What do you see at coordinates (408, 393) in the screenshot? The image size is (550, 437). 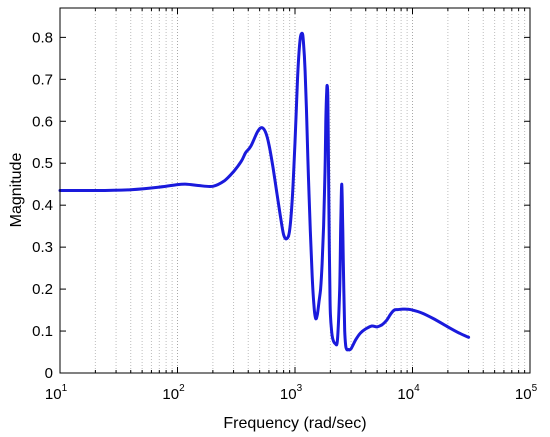 I see `x-tick-label: 10⁴` at bounding box center [408, 393].